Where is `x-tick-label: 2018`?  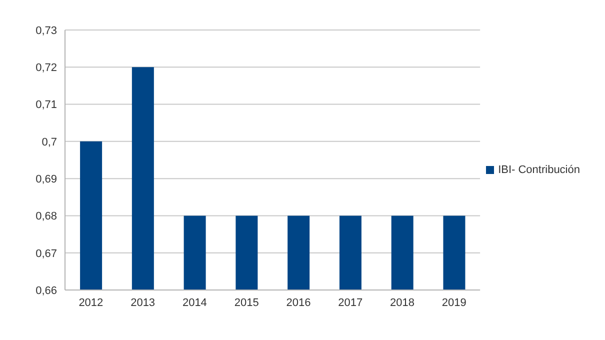
x-tick-label: 2018 is located at coordinates (402, 302).